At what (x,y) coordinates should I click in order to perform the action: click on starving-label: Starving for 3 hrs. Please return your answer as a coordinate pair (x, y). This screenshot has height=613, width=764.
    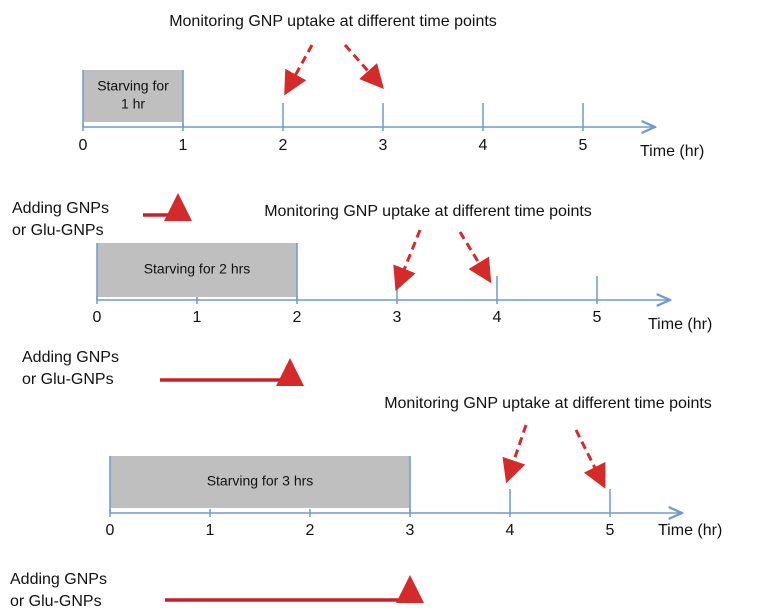
    Looking at the image, I should click on (260, 481).